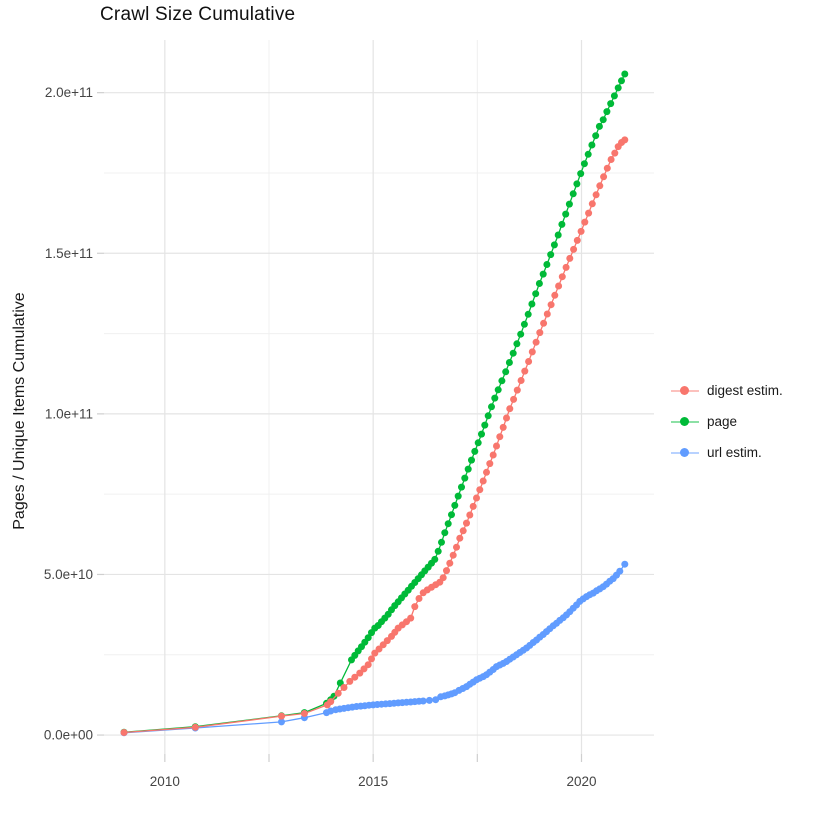  I want to click on chart-title: Crawl Size Cumulative, so click(198, 14).